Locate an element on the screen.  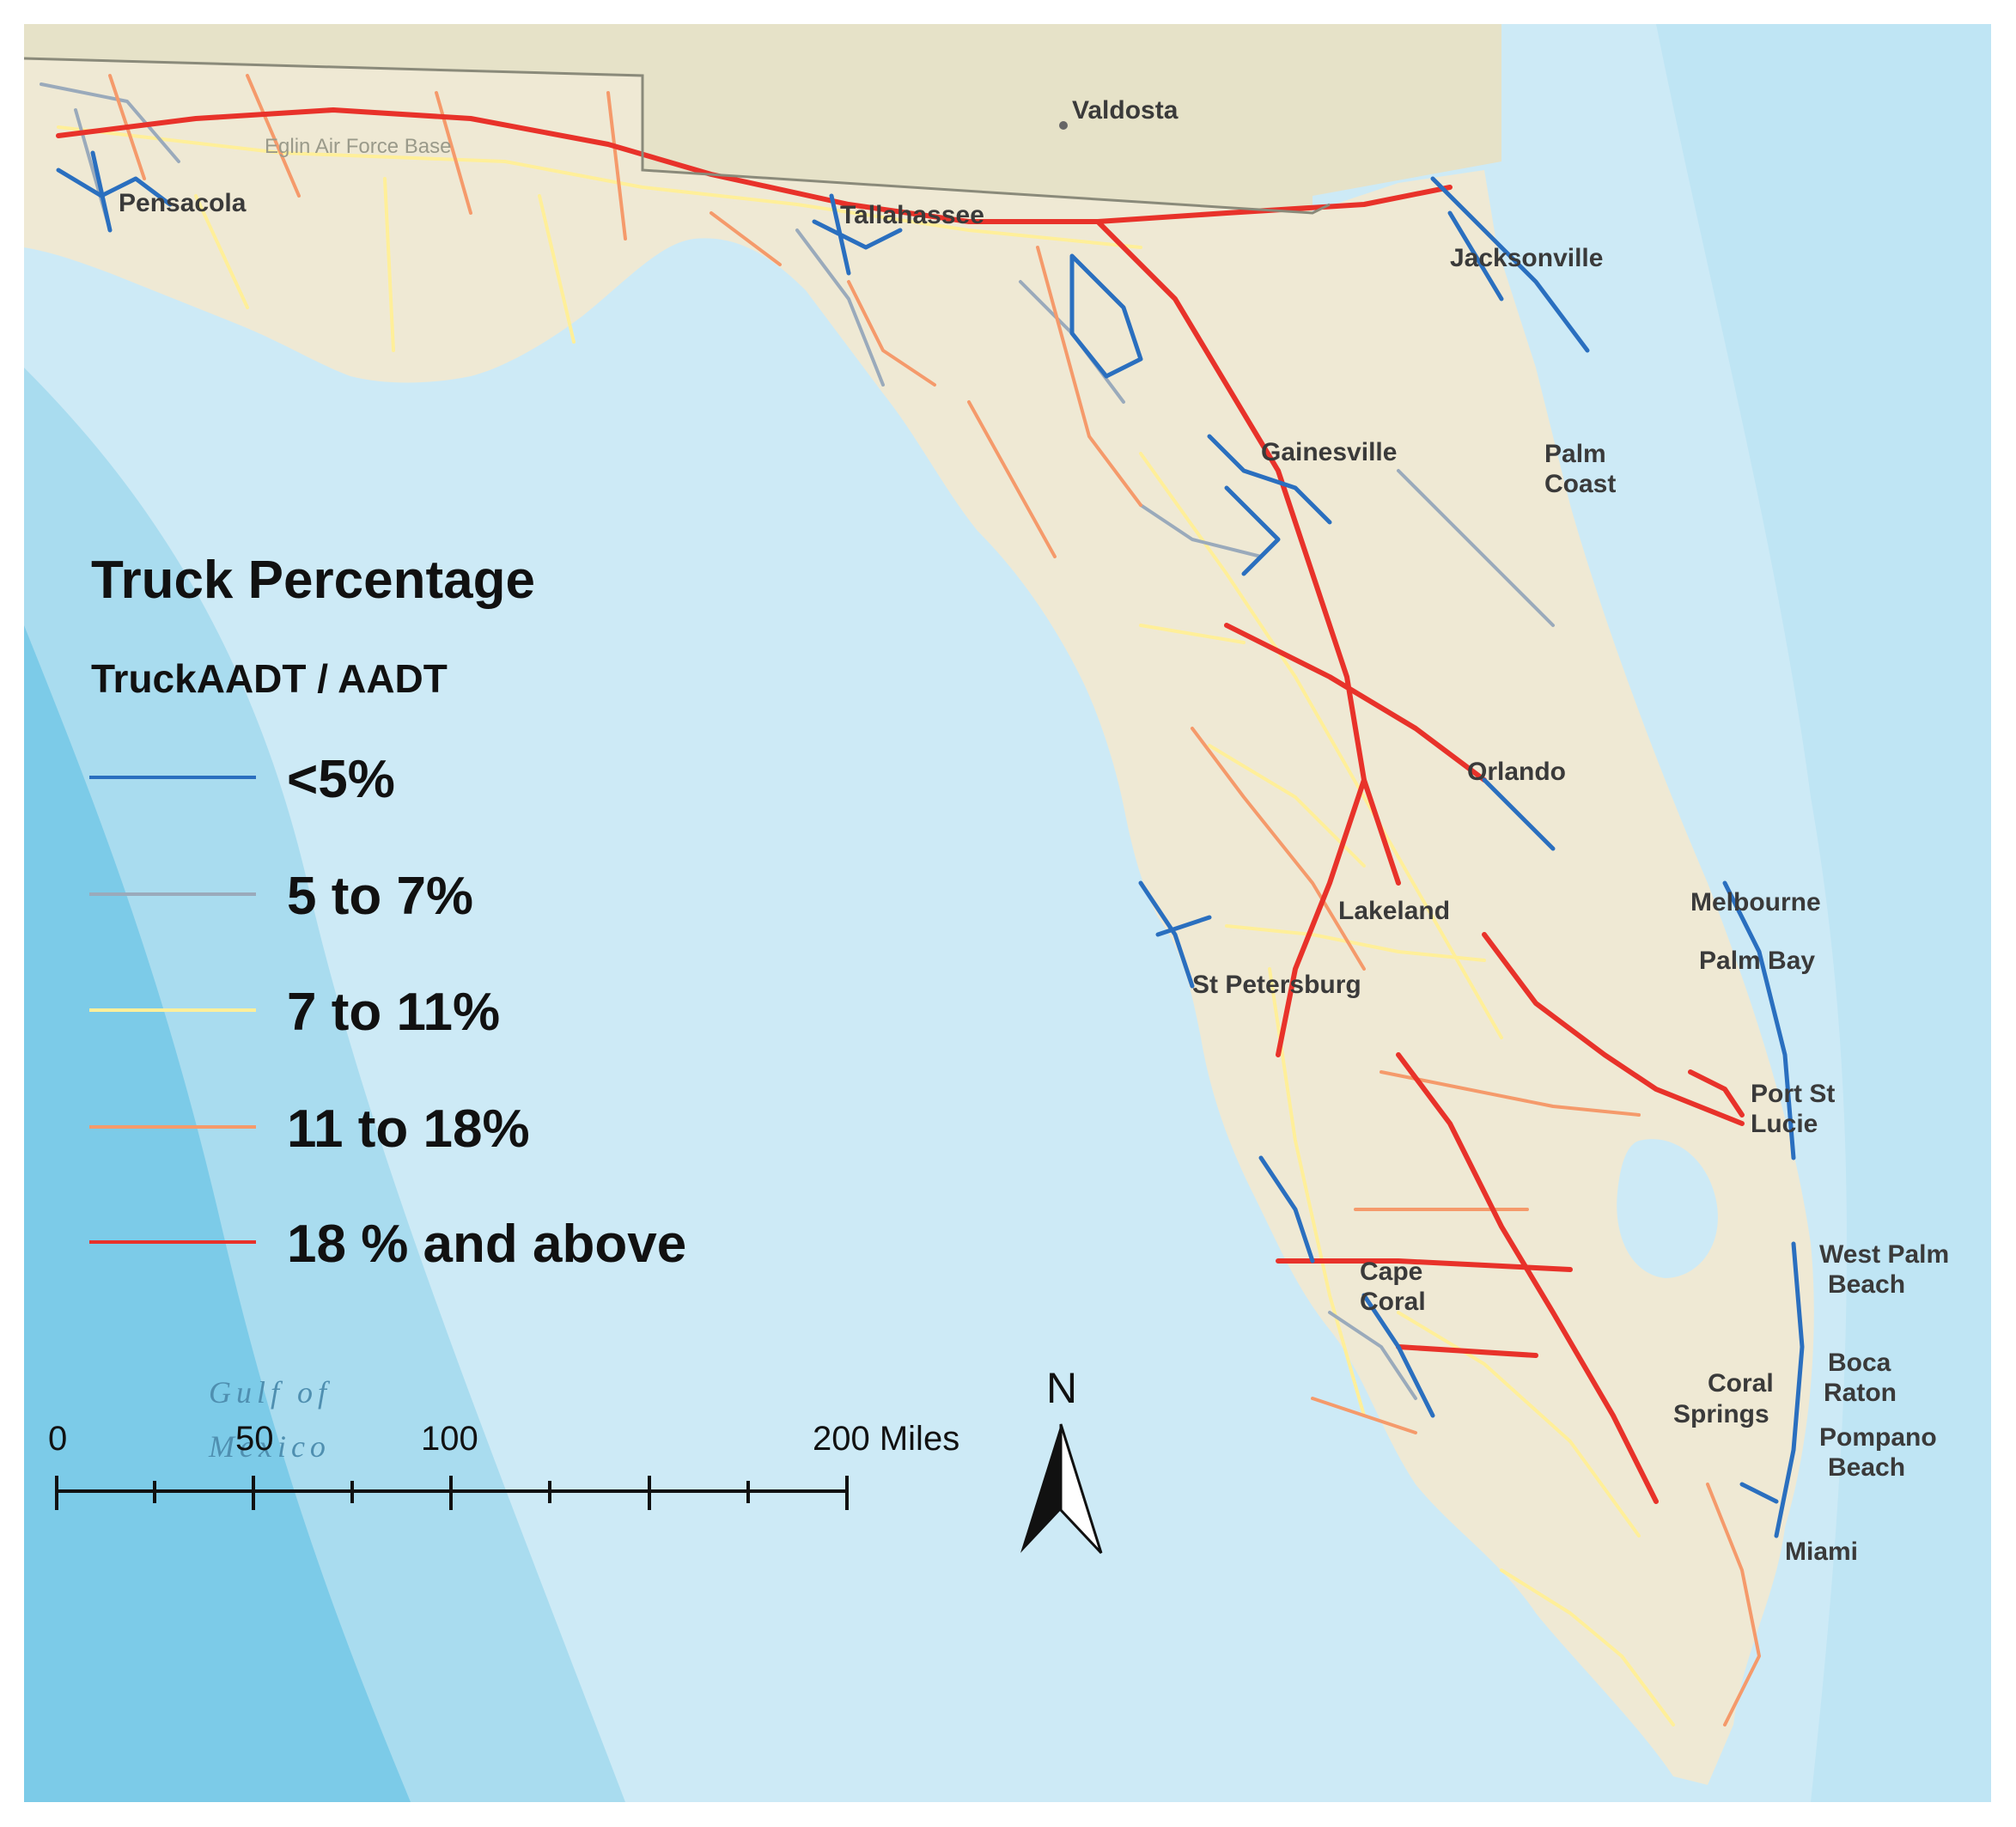
city-coral-springs-line2: Springs is located at coordinates (1721, 1414).